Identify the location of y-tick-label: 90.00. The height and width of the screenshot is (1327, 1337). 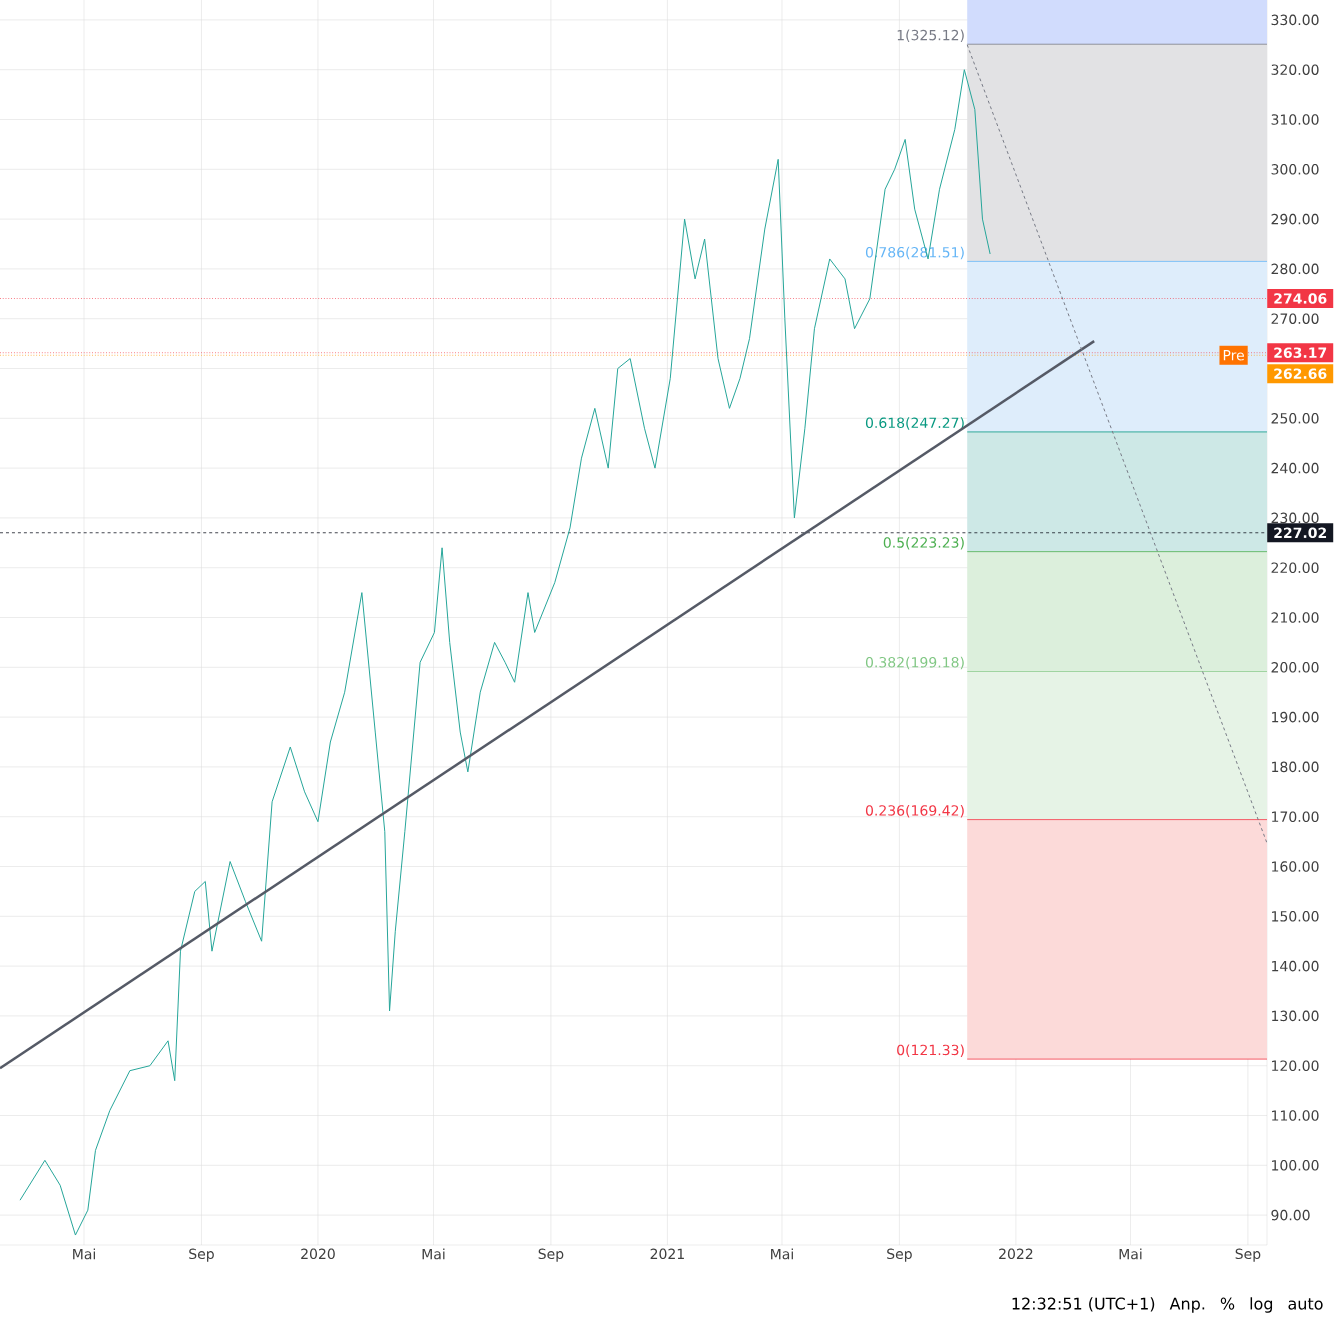
(1290, 1215).